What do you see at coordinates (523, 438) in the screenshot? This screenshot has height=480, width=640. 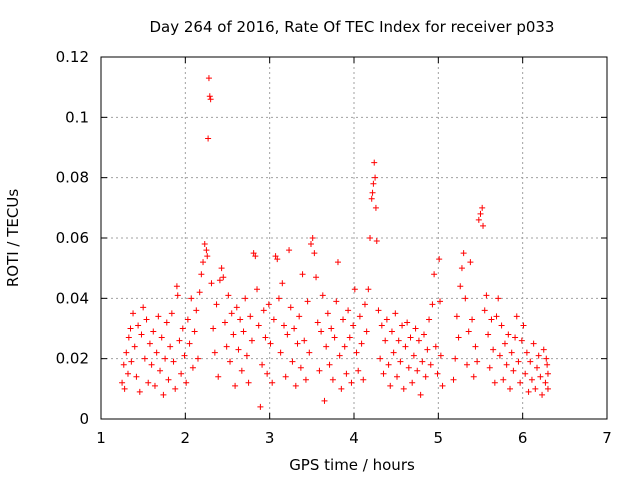 I see `x-tick-label: 6` at bounding box center [523, 438].